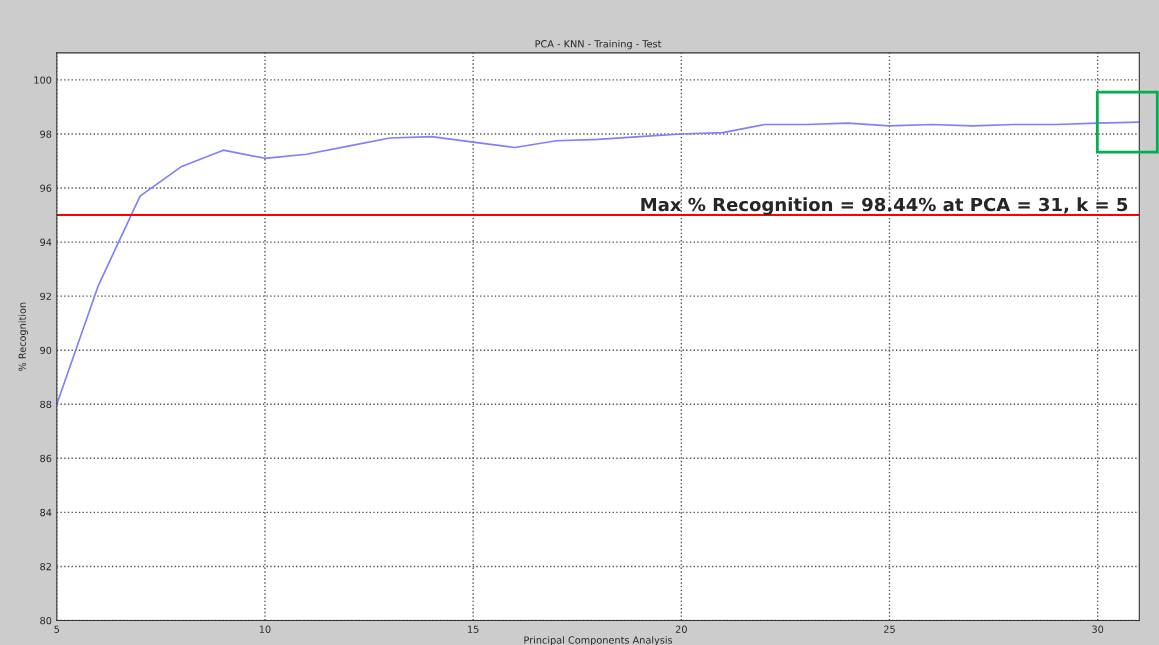  Describe the element at coordinates (681, 629) in the screenshot. I see `x-tick-label: 20` at that location.